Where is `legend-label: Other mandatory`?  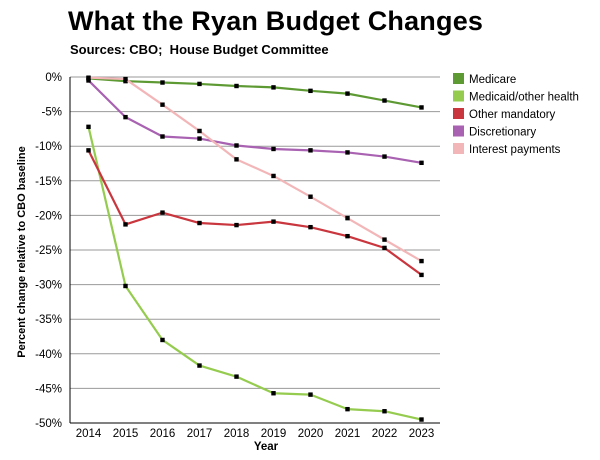 legend-label: Other mandatory is located at coordinates (512, 115).